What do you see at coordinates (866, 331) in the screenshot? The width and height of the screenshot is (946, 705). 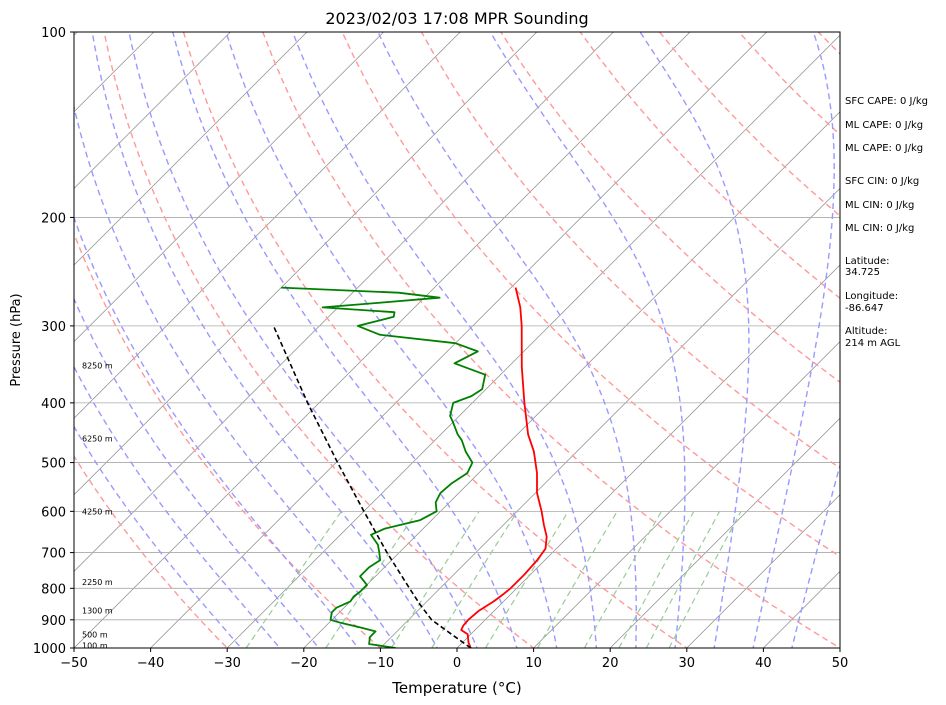 I see `altitude-label: Altitude:` at bounding box center [866, 331].